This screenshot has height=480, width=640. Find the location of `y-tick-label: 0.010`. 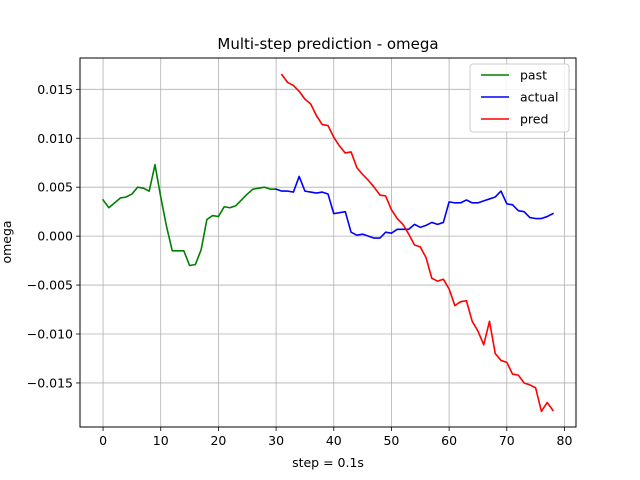

y-tick-label: 0.010 is located at coordinates (55, 138).